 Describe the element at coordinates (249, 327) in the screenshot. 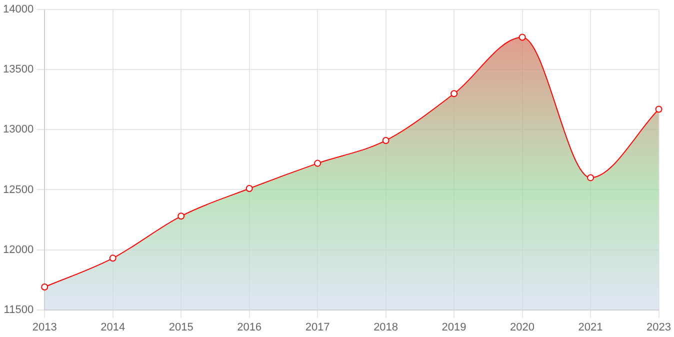

I see `x-tick-label: 2016` at that location.